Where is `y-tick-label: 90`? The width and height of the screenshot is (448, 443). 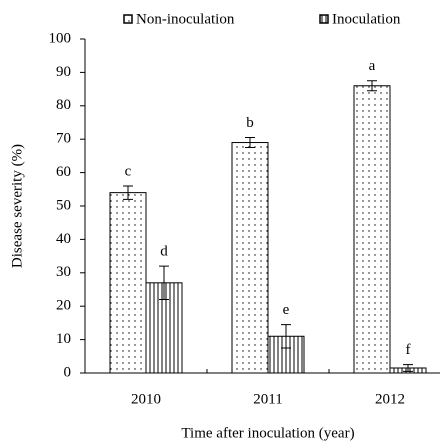 y-tick-label: 90 is located at coordinates (63, 72).